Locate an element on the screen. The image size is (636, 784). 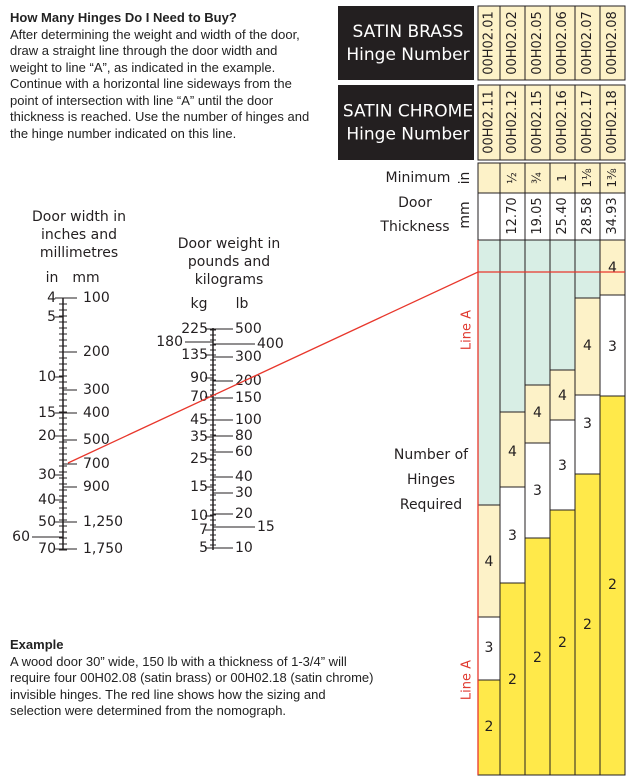
scale-title: inches and is located at coordinates (79, 235).